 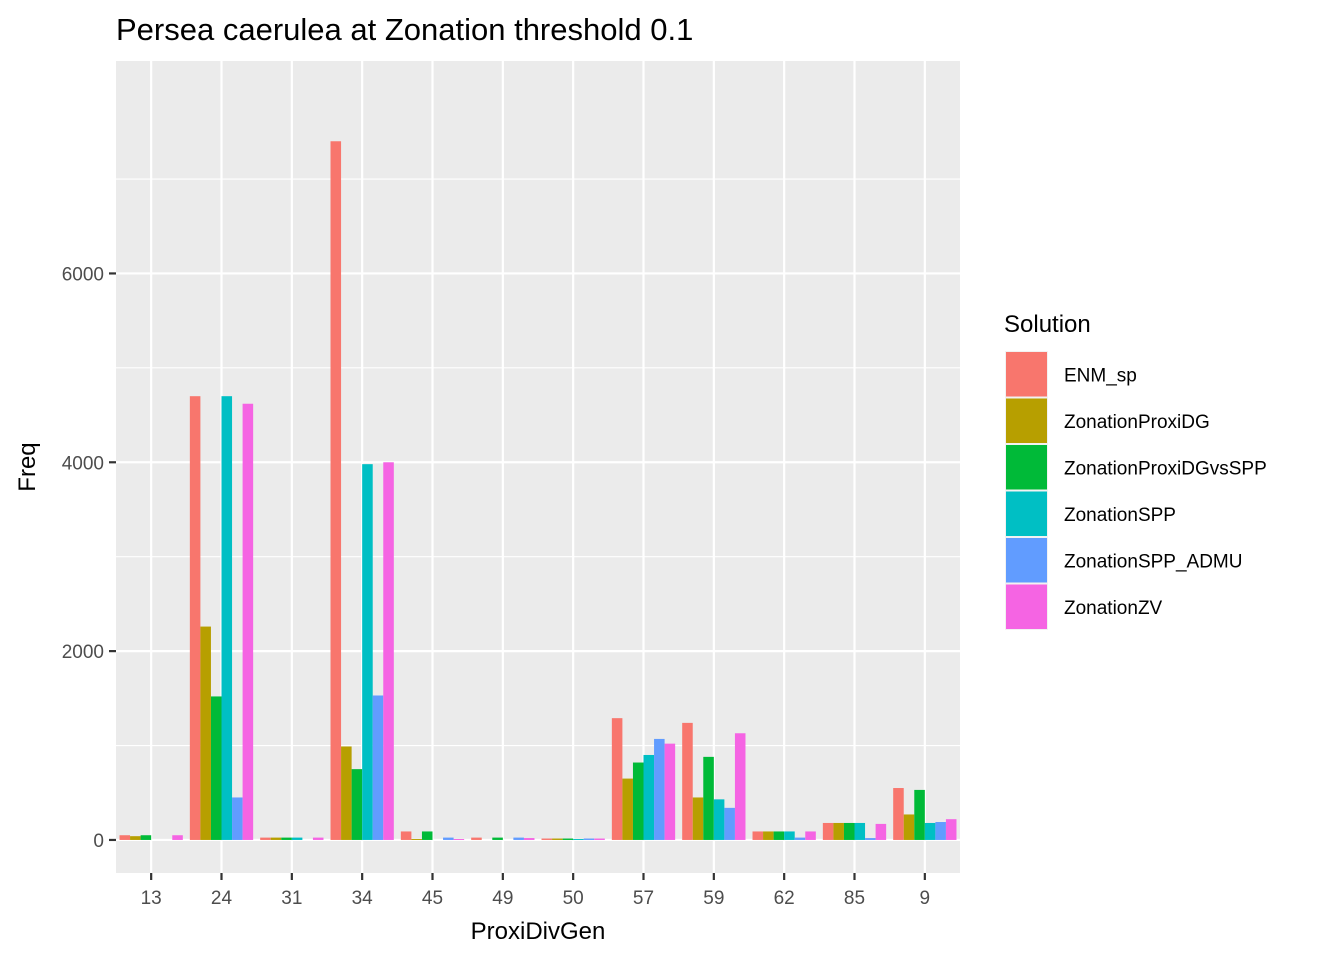 What do you see at coordinates (854, 898) in the screenshot?
I see `x-tick-label: 85` at bounding box center [854, 898].